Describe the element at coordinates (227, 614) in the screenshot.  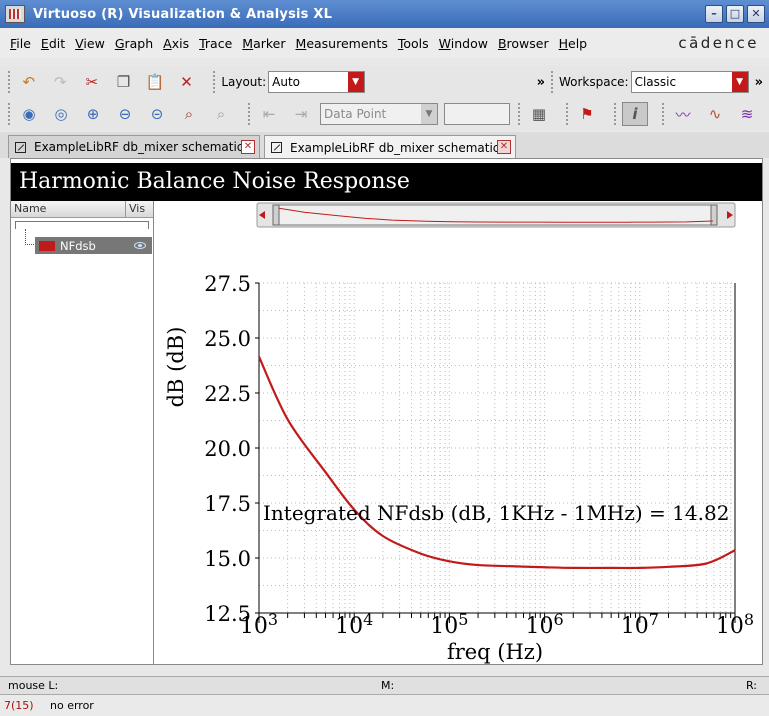
I see `y-tick-label: 12.5` at that location.